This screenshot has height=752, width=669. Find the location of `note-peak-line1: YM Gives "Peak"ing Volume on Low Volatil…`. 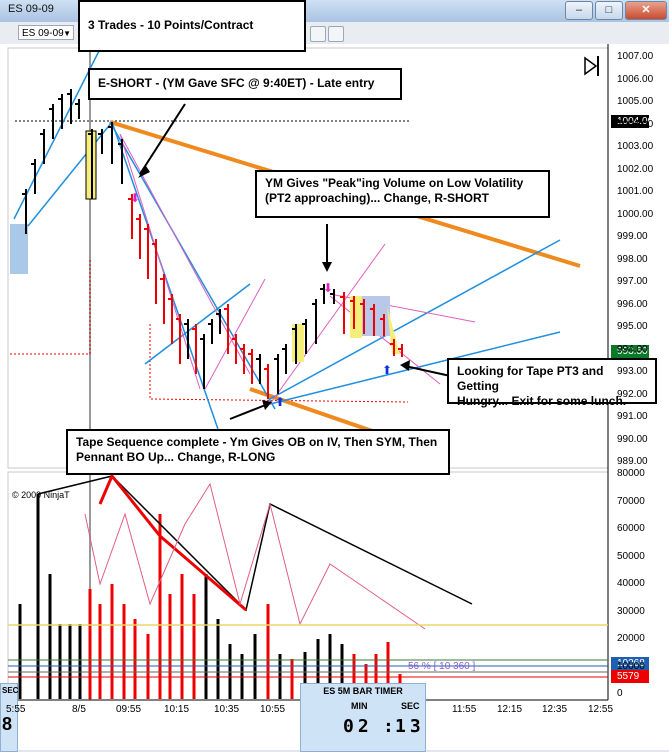

note-peak-line1: YM Gives "Peak"ing Volume on Low Volatil… is located at coordinates (394, 183).